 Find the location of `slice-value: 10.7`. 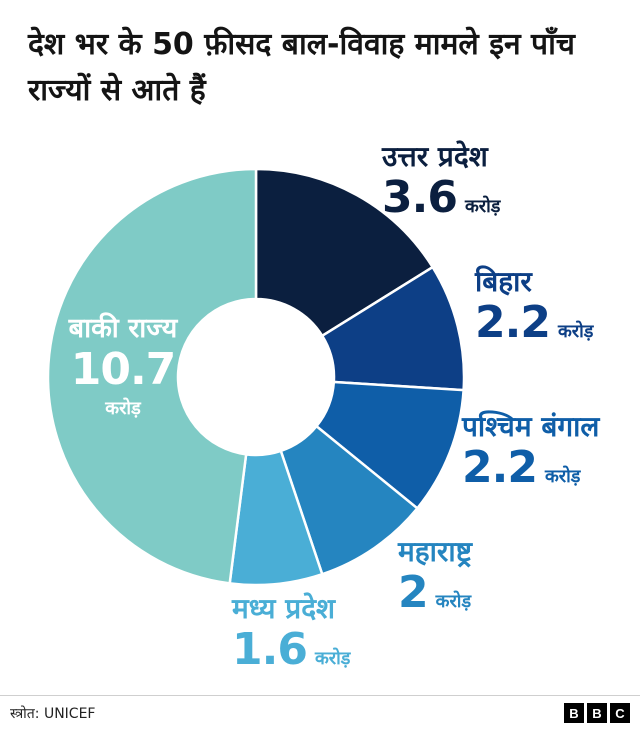

slice-value: 10.7 is located at coordinates (123, 369).